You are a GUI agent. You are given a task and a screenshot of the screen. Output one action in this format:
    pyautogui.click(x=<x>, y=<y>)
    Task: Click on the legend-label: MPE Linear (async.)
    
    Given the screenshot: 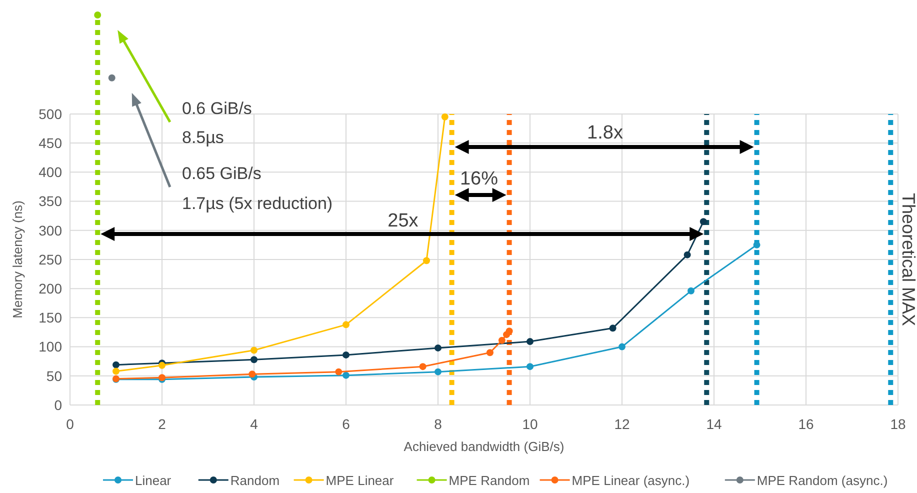 What is the action you would take?
    pyautogui.click(x=631, y=480)
    